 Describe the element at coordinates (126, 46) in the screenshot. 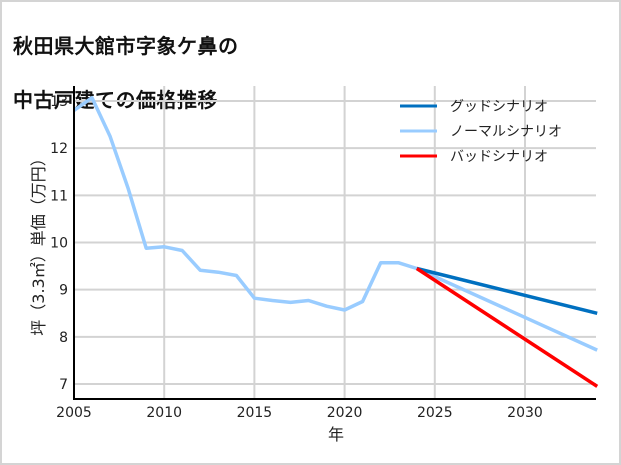

I see `title-line-1: 秋田県大館市字象ケ鼻の` at that location.